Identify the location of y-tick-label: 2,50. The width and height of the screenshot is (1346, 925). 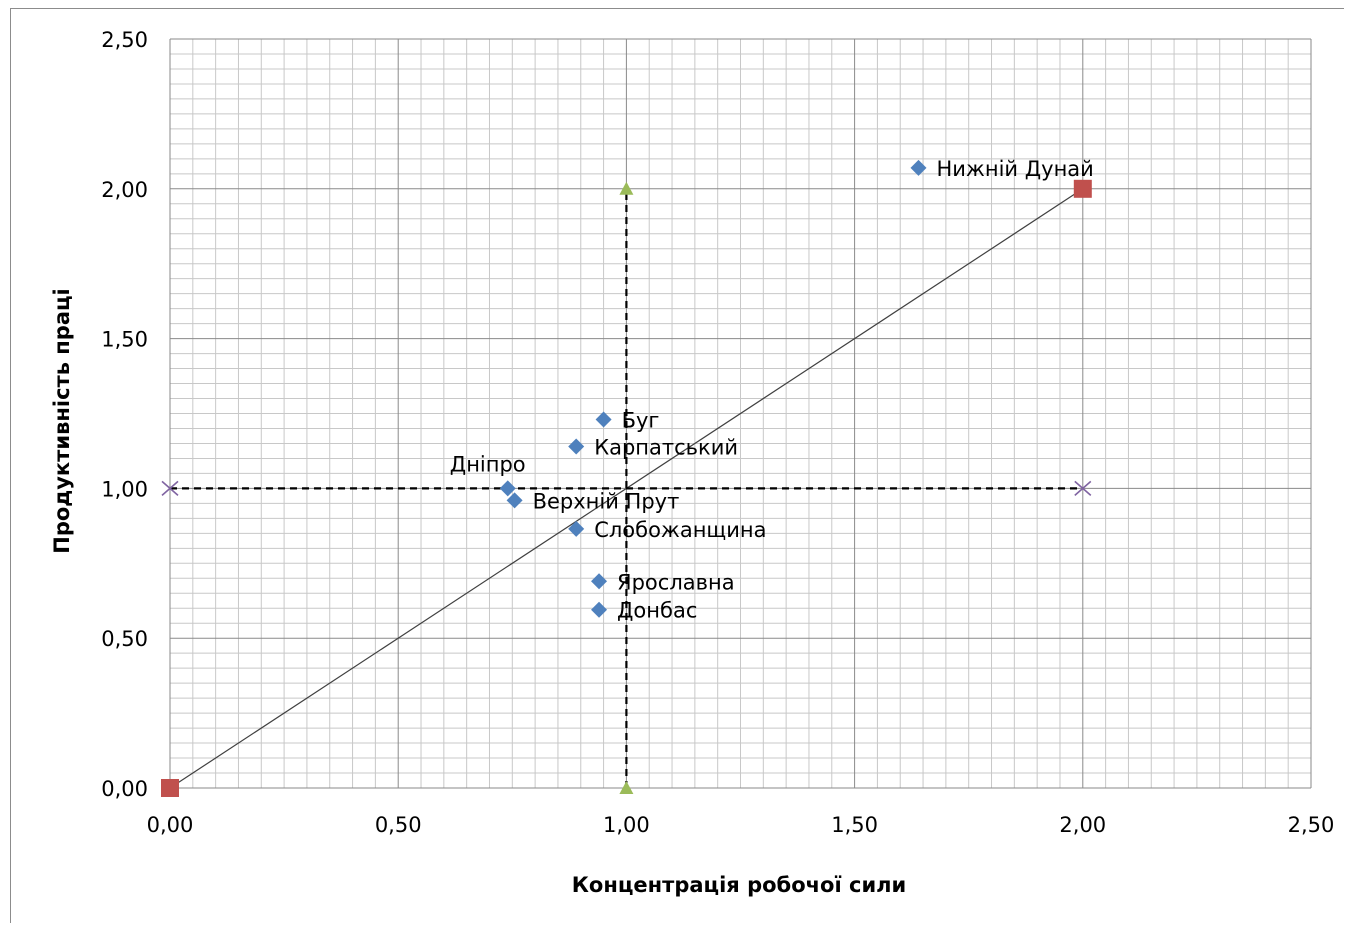
(124, 40).